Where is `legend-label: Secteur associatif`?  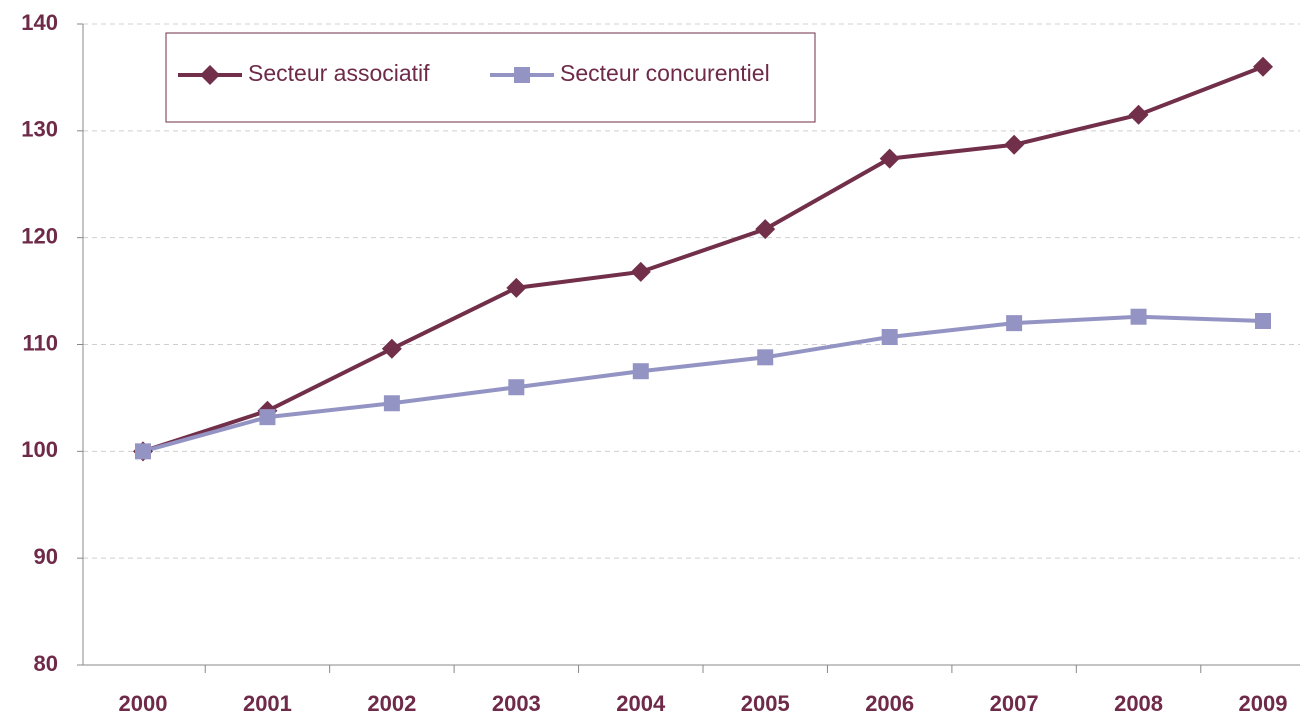 legend-label: Secteur associatif is located at coordinates (339, 73).